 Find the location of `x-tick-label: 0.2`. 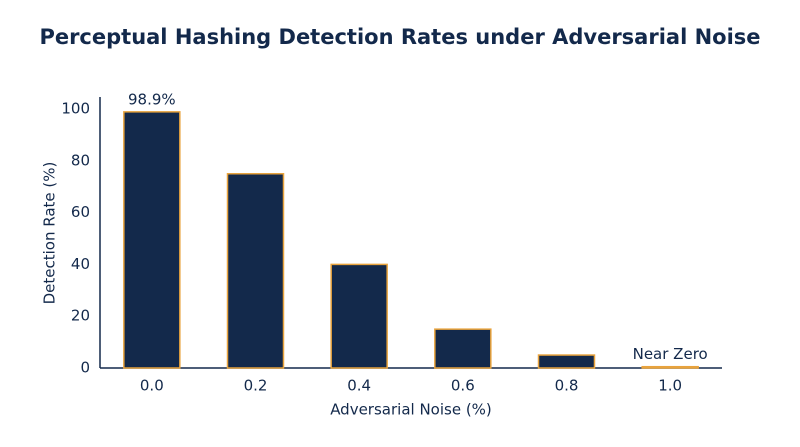

x-tick-label: 0.2 is located at coordinates (256, 386).